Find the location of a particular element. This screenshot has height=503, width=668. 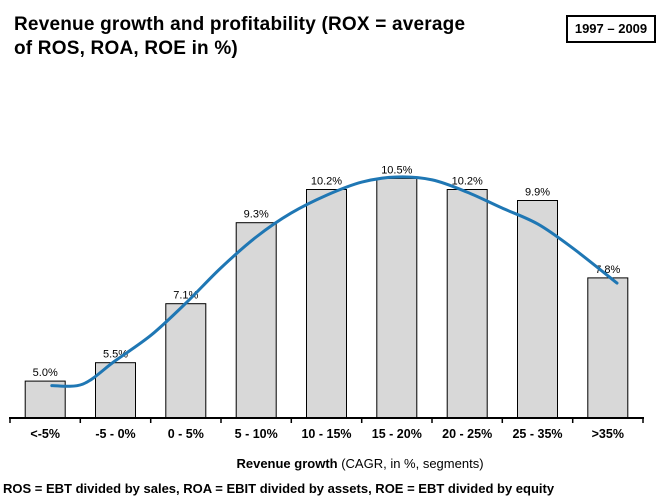

bar-value-label: 10.5% is located at coordinates (396, 170).